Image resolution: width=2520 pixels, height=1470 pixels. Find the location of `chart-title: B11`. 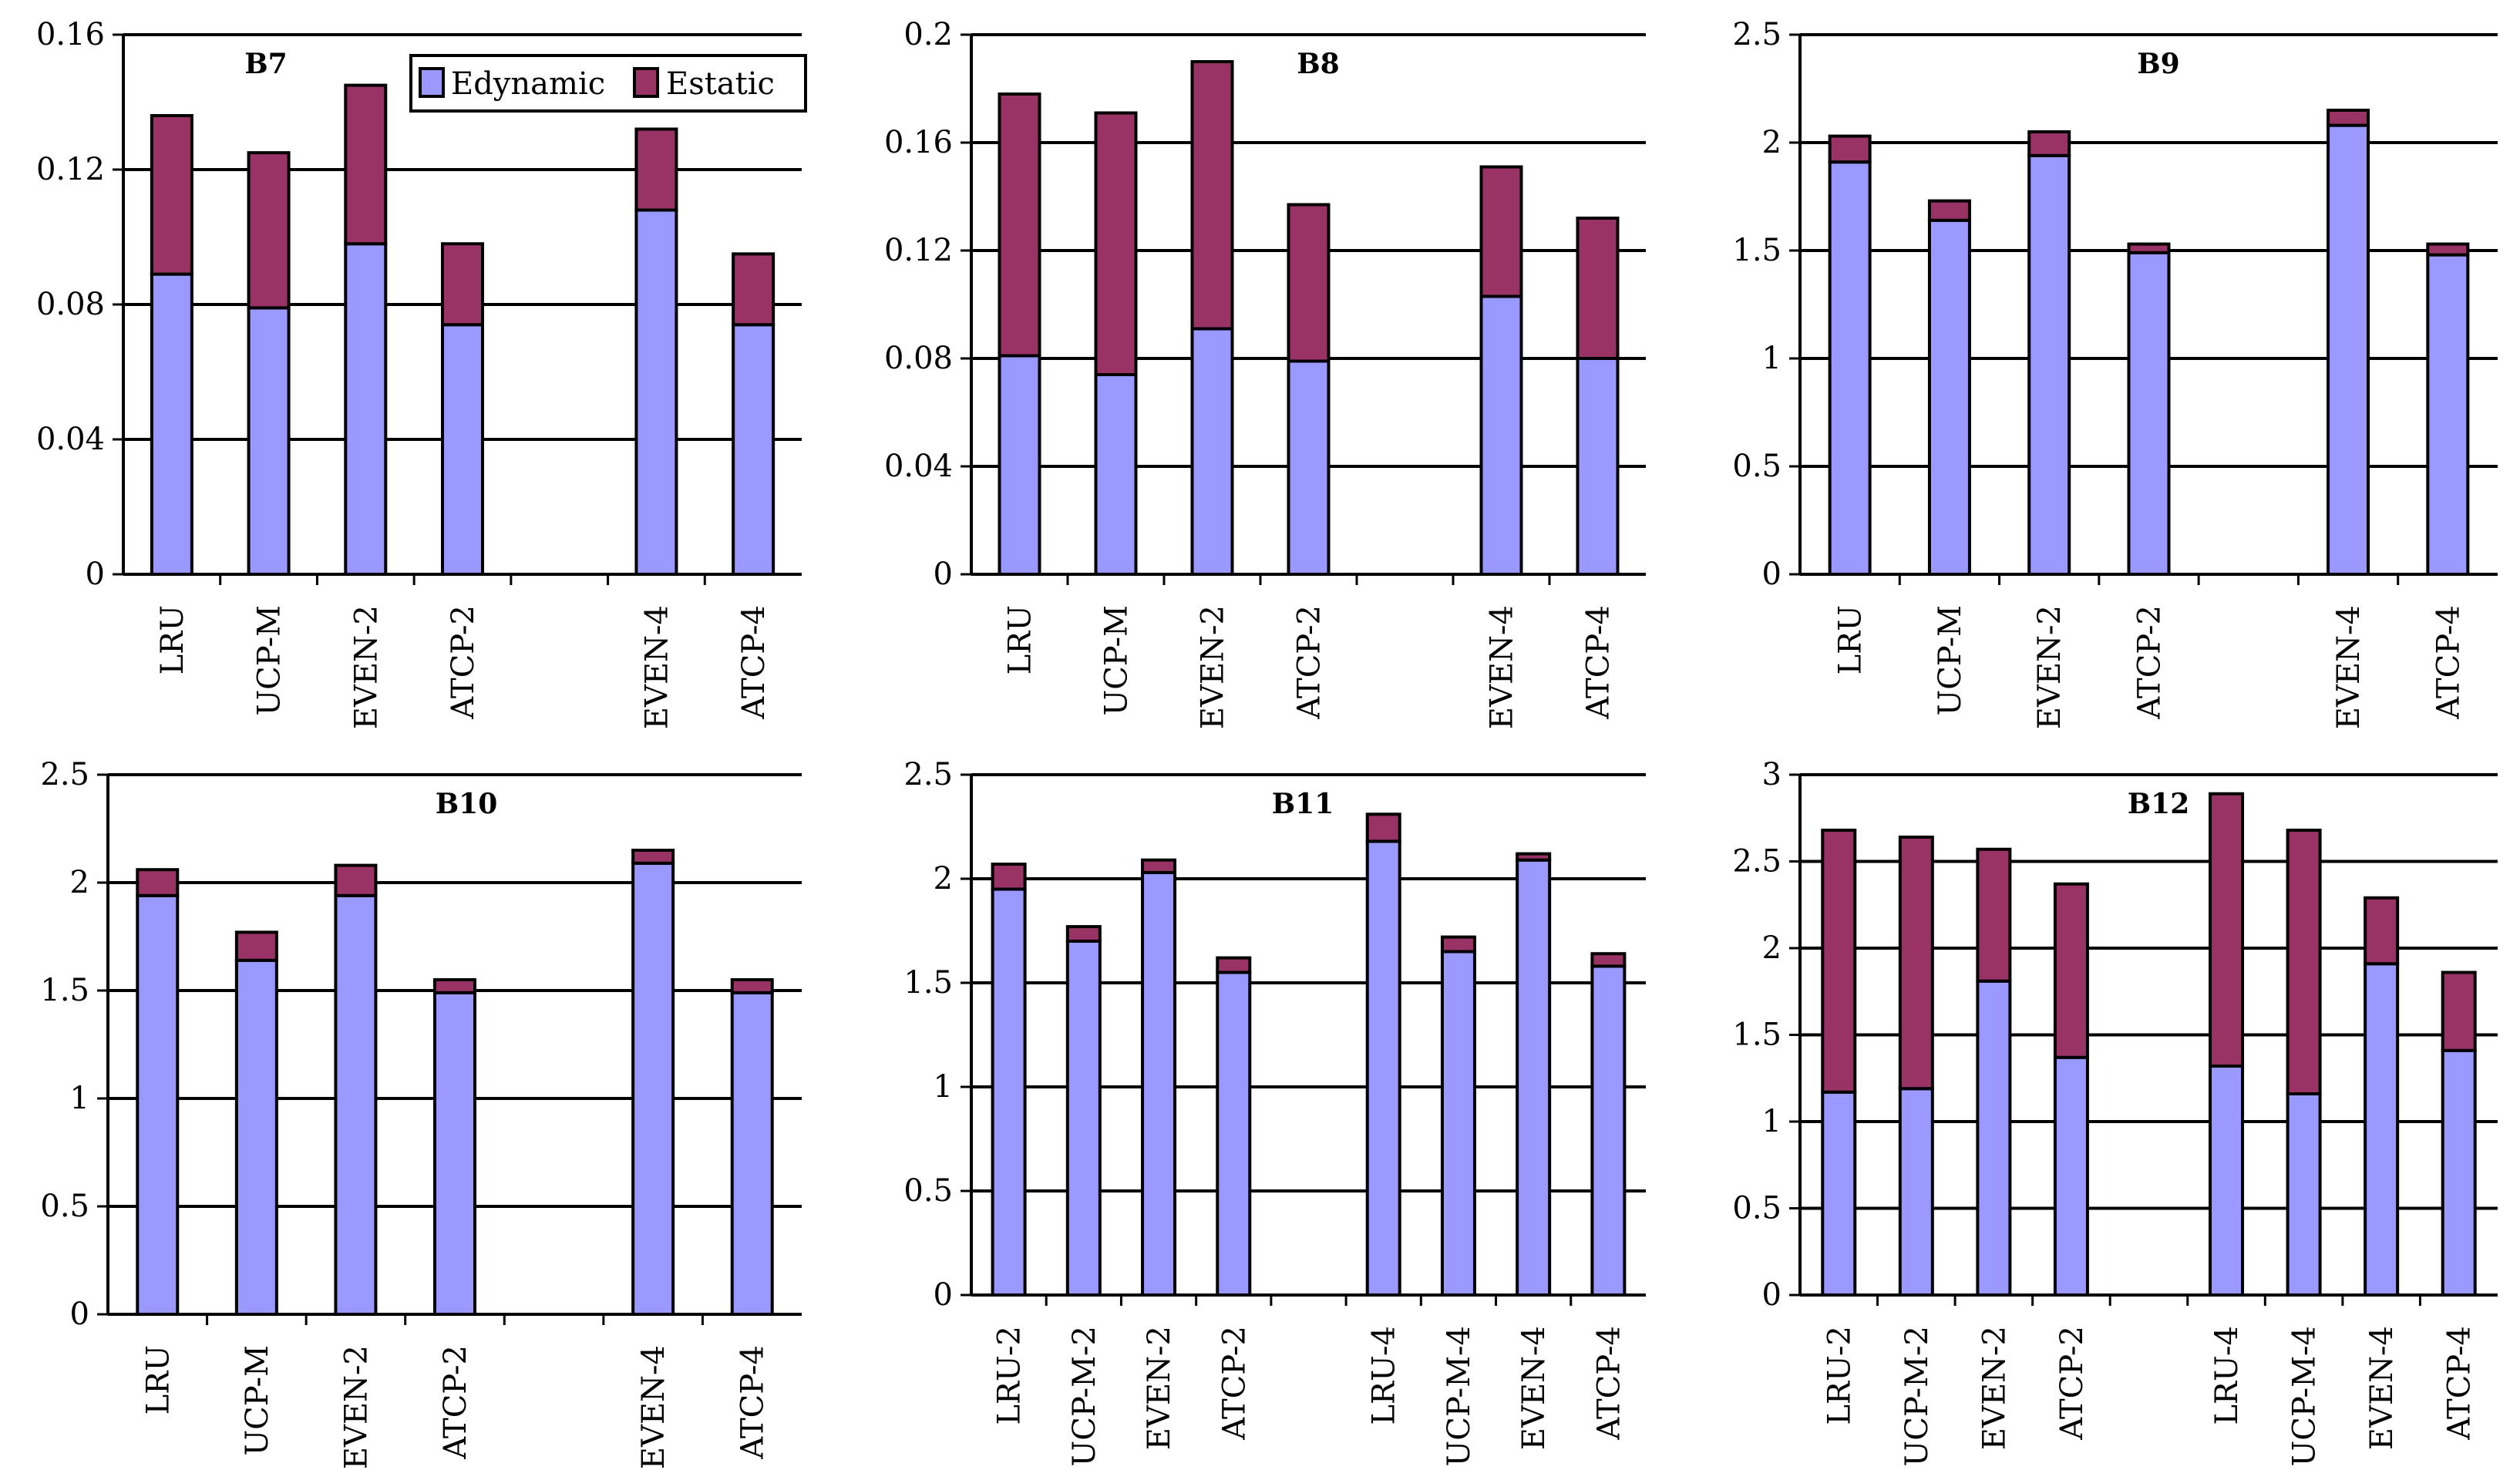

chart-title: B11 is located at coordinates (1303, 804).